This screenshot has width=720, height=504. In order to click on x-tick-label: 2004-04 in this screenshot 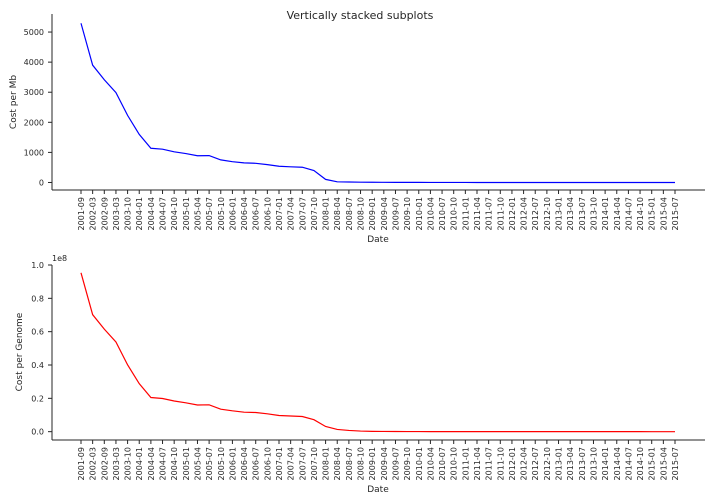, I will do `click(151, 463)`.